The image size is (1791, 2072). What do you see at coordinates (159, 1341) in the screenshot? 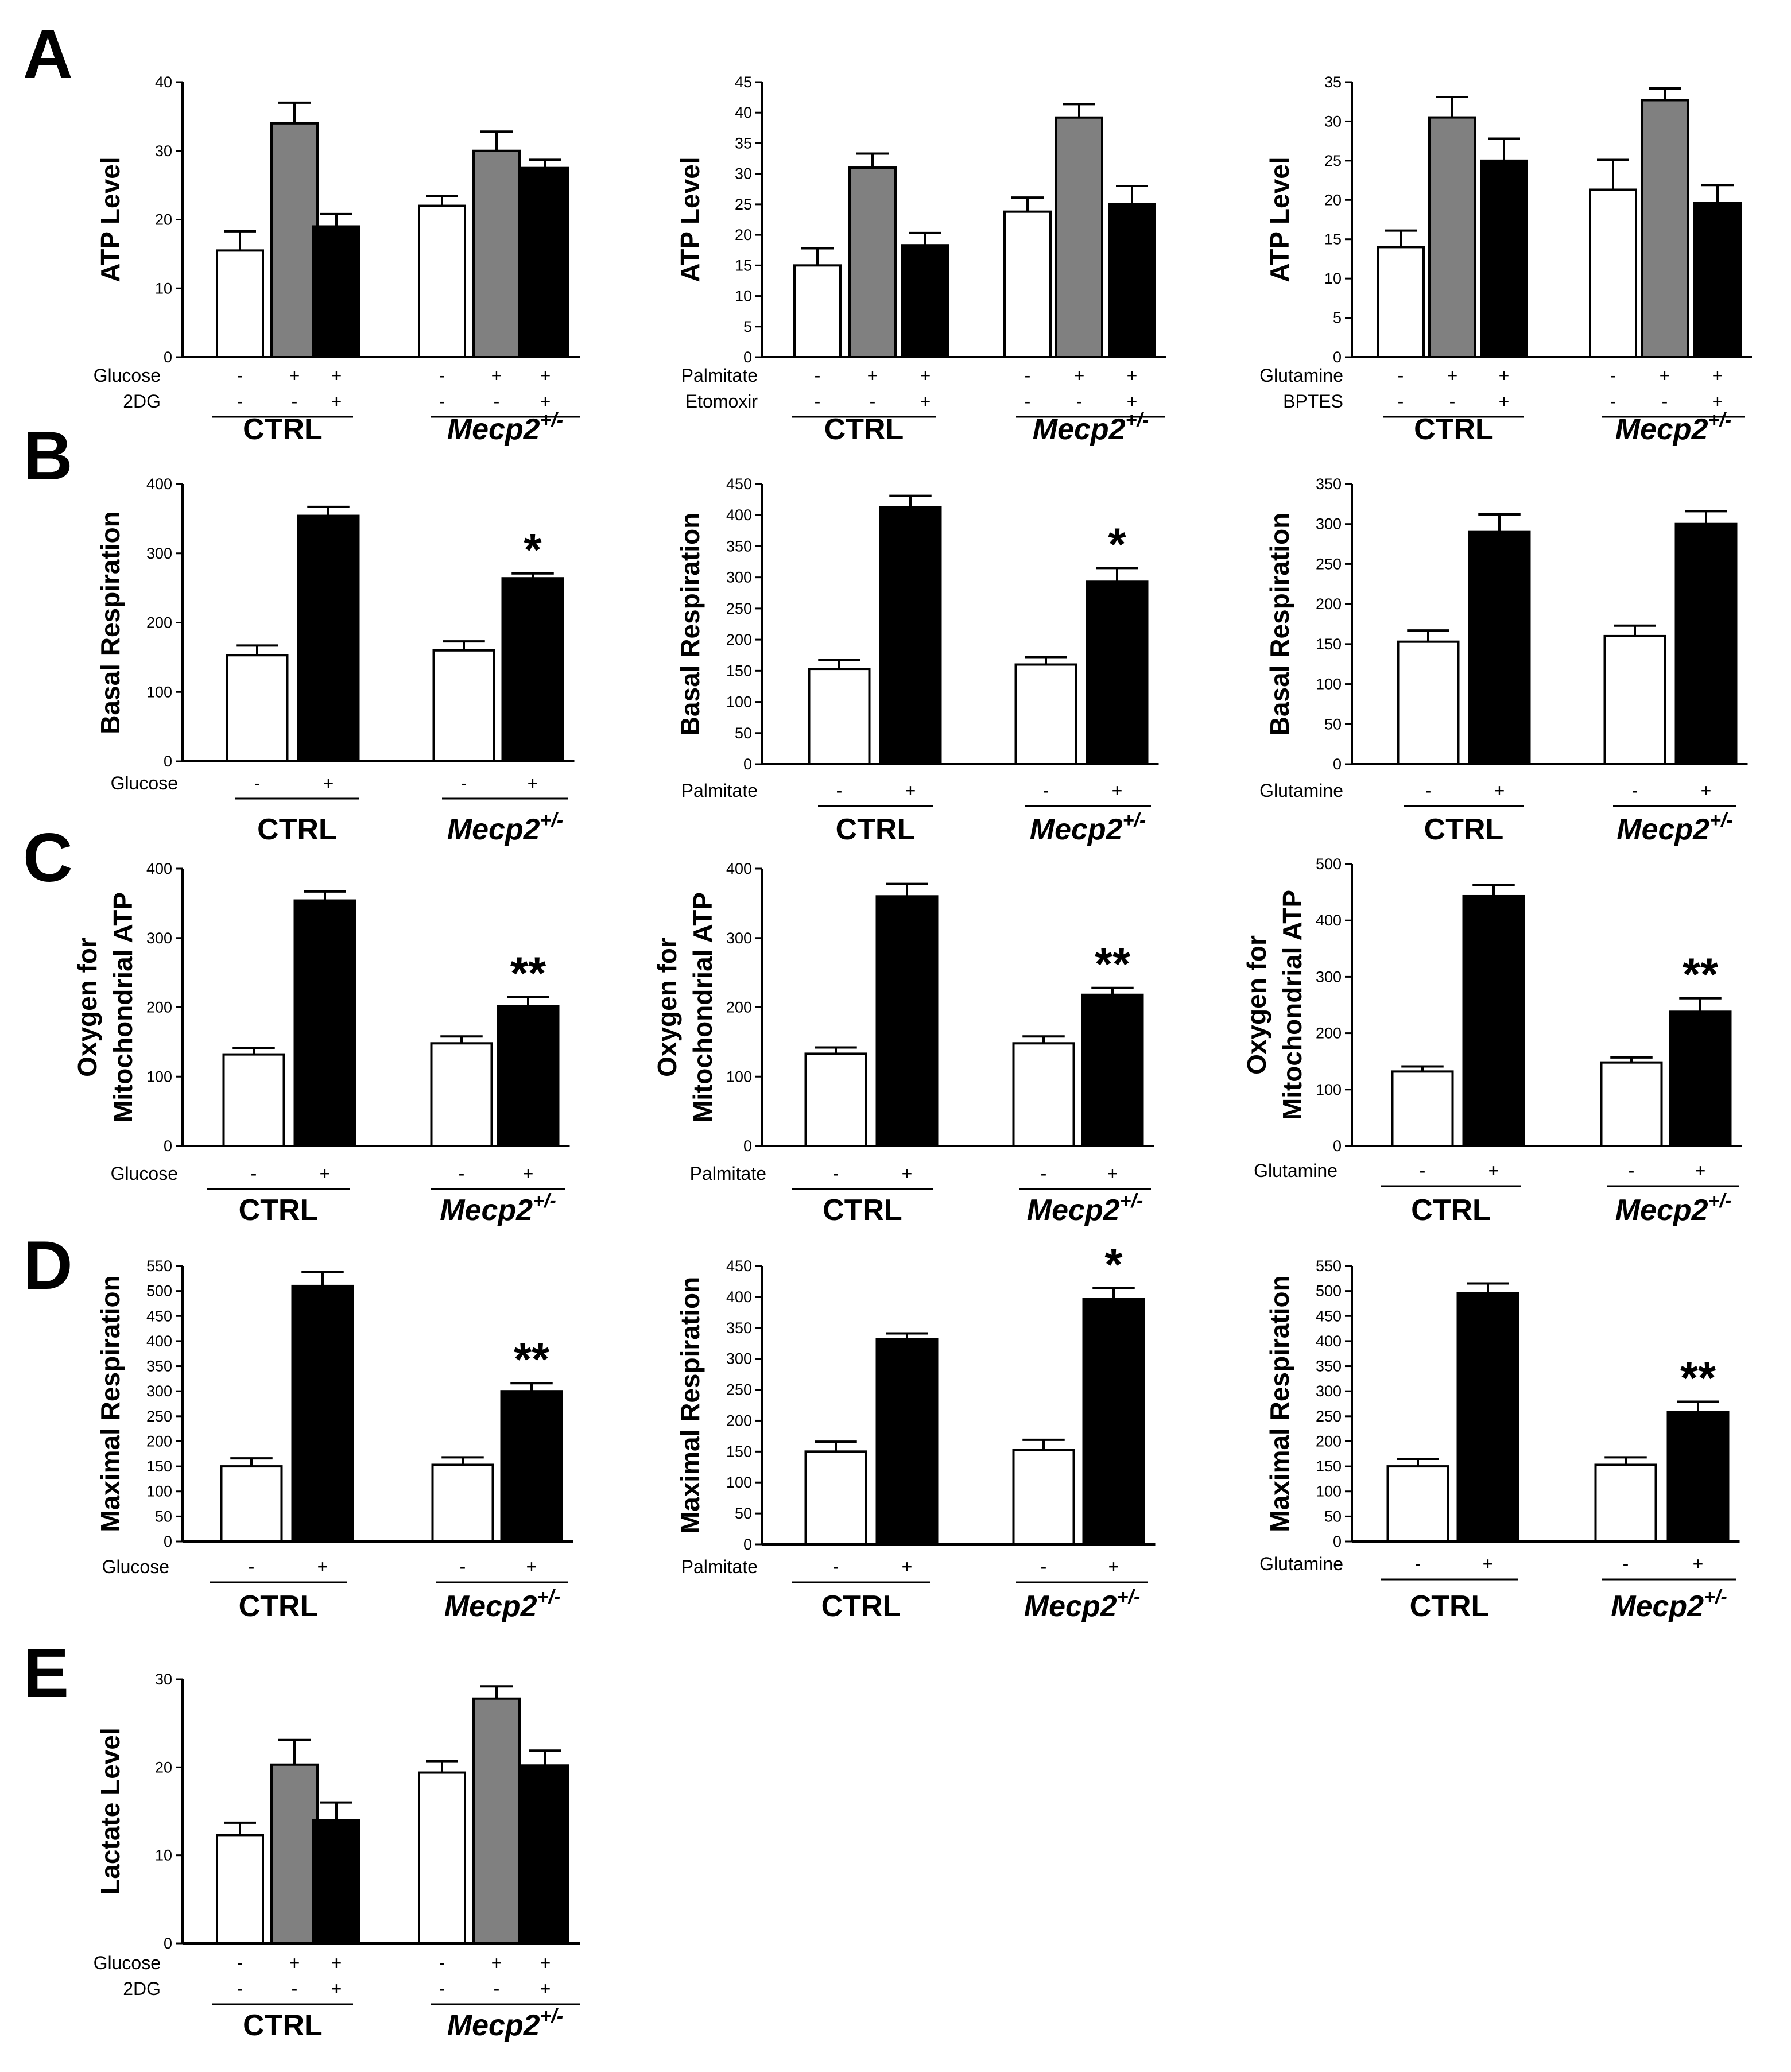
I see `y-tick-label: 400` at bounding box center [159, 1341].